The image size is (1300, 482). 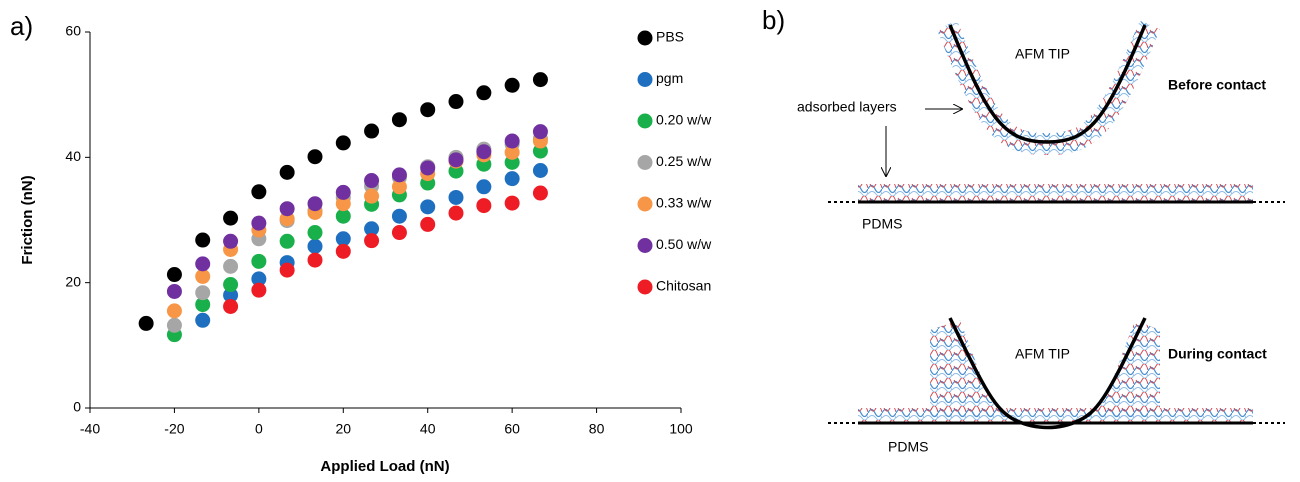 I want to click on y-tick-label: 40, so click(x=73, y=156).